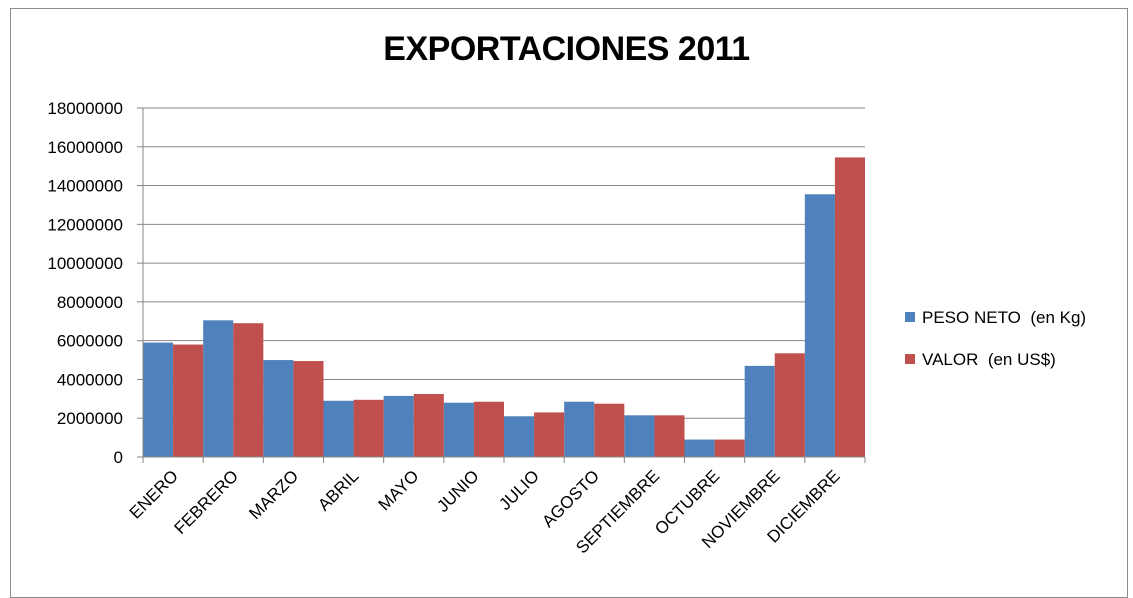  I want to click on bar-valor-octubre, so click(729, 448).